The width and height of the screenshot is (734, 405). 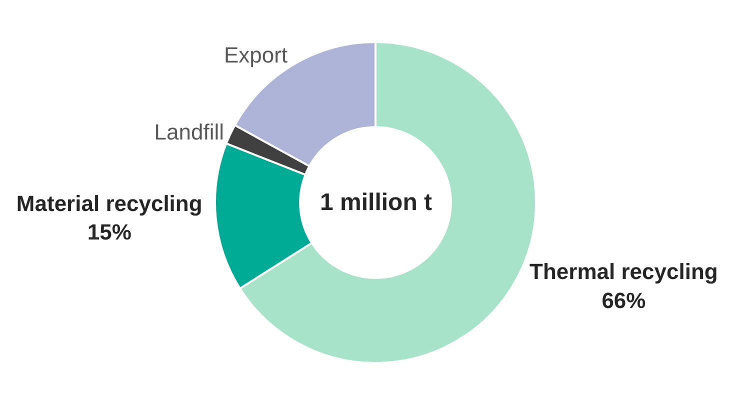 I want to click on slice-label: Thermal recycling, so click(x=624, y=271).